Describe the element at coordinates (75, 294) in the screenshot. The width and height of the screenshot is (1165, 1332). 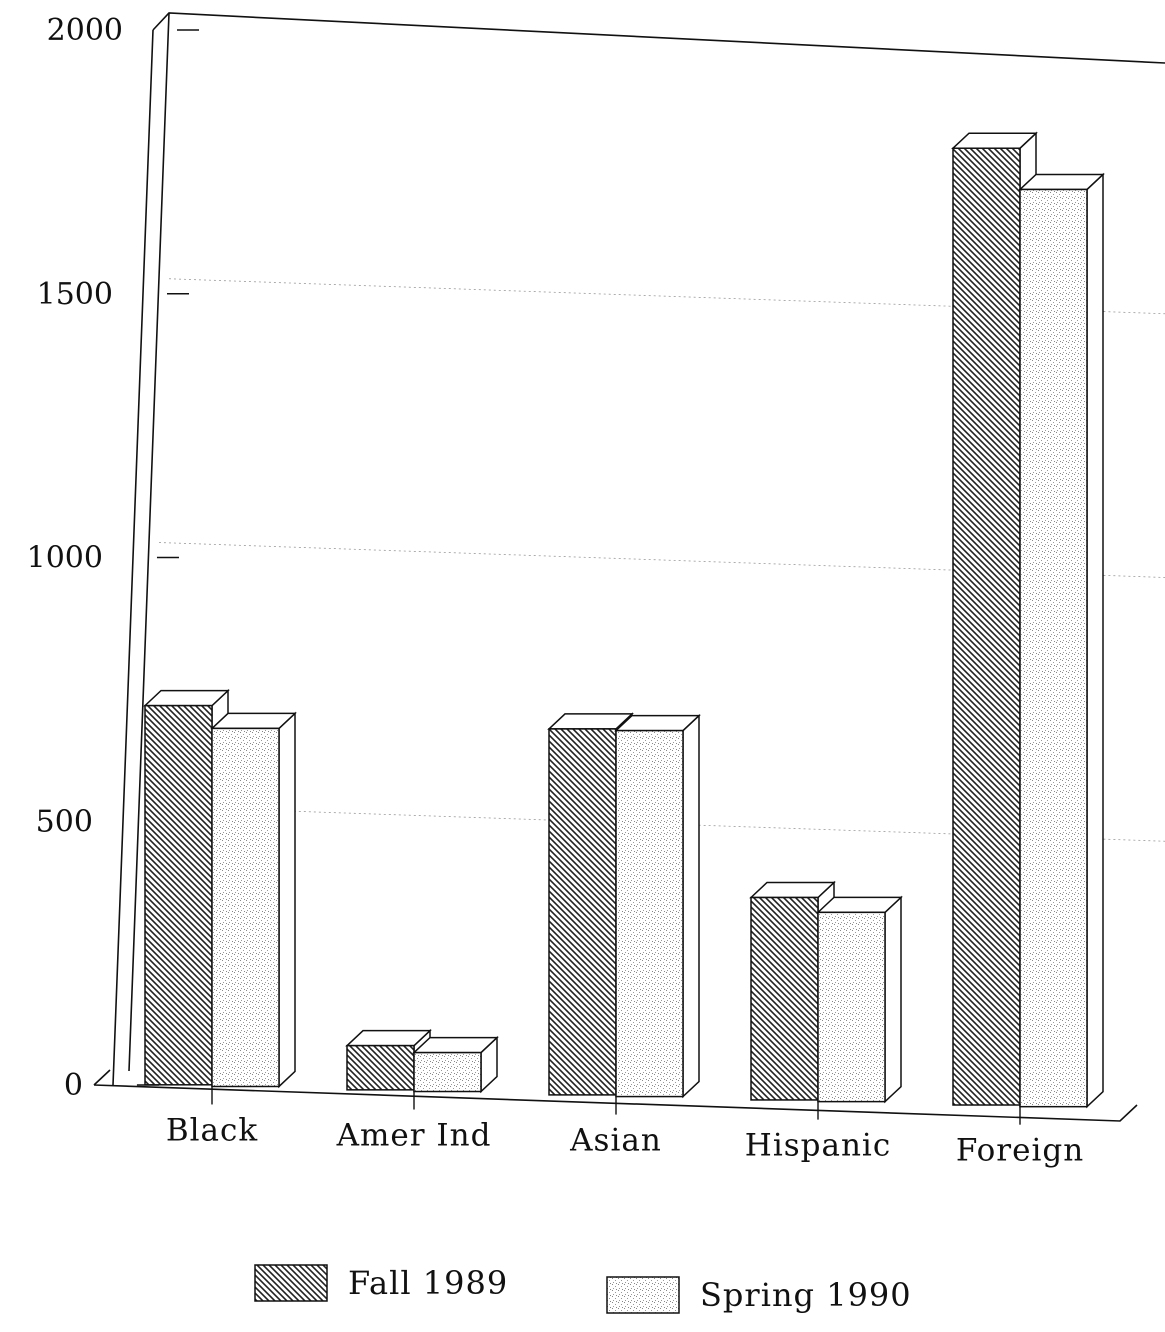
I see `y-tick-label: 1500` at that location.